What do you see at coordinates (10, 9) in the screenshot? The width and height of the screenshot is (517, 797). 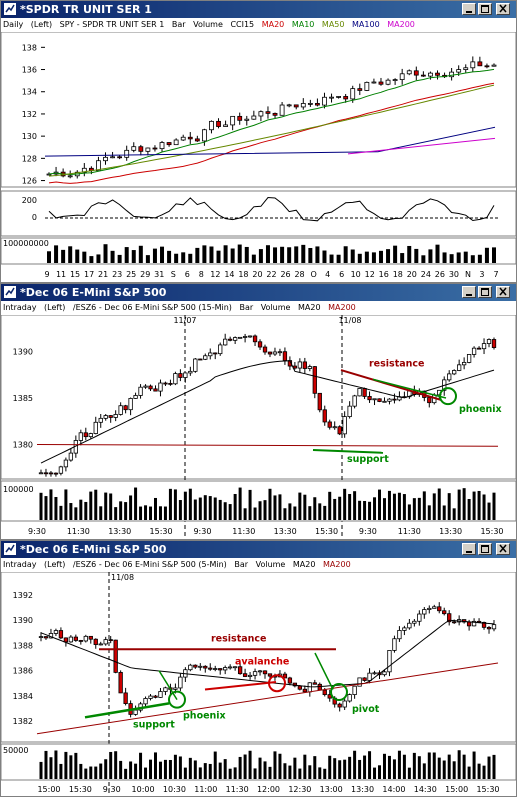 I see `chart-window-icon` at bounding box center [10, 9].